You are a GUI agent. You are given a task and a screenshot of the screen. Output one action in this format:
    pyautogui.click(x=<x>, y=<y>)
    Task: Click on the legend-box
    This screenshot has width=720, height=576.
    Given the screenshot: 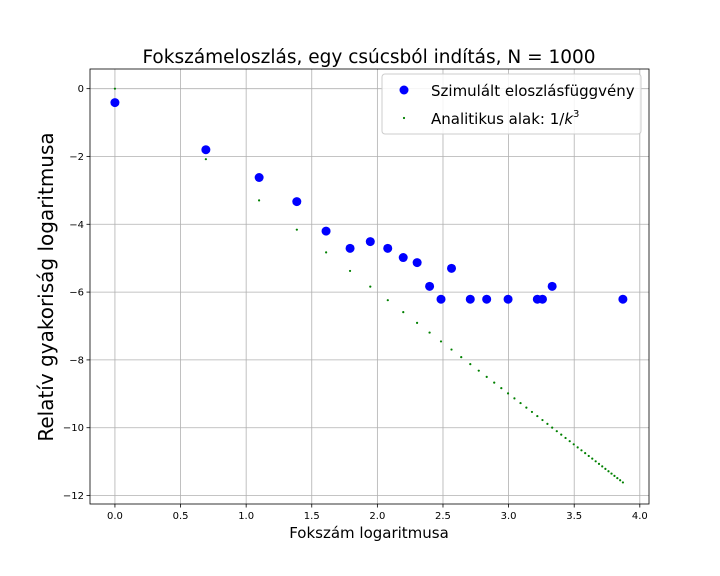 What is the action you would take?
    pyautogui.click(x=511, y=104)
    